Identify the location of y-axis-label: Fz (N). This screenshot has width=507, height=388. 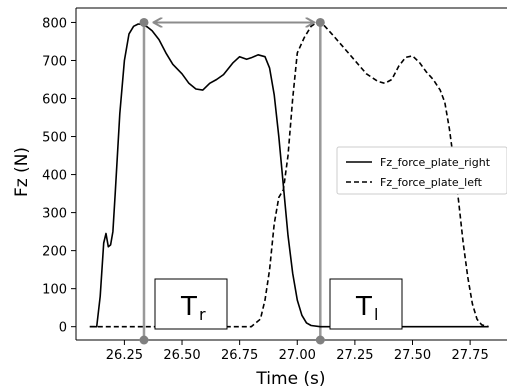
(22, 172).